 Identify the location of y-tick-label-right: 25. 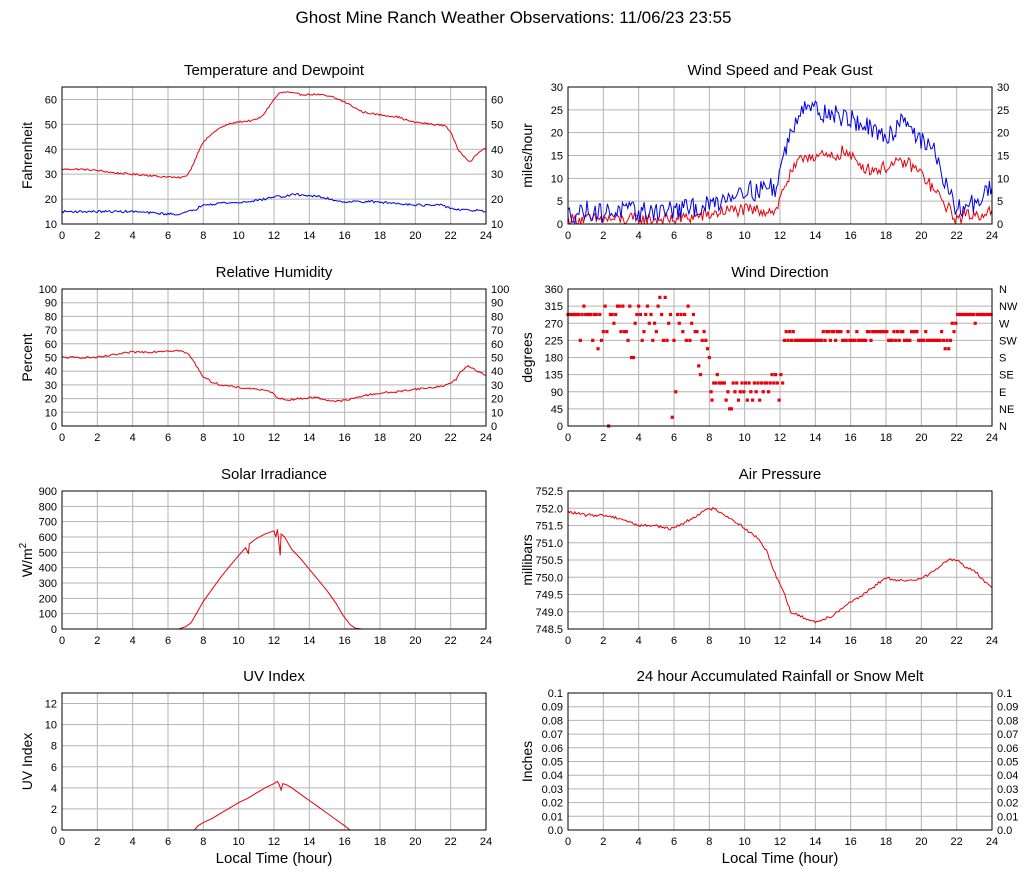
(1003, 111).